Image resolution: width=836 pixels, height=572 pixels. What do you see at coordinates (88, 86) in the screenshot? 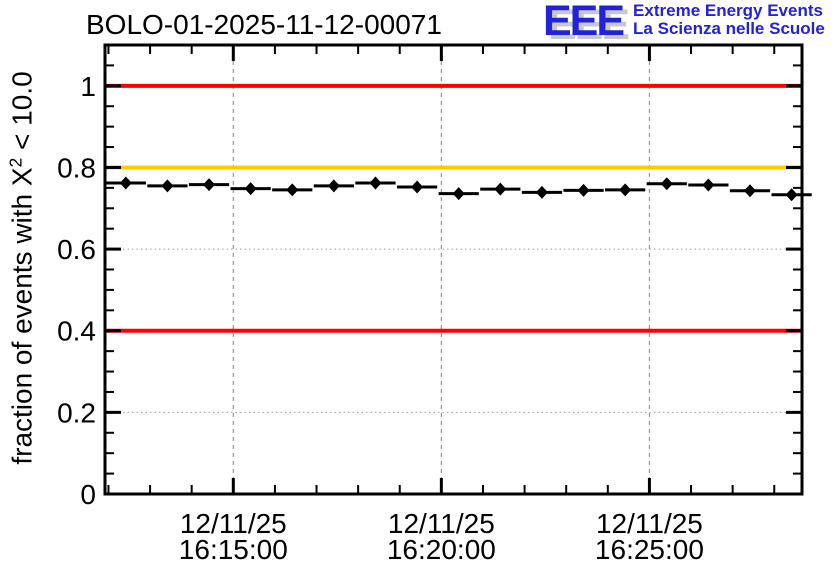
I see `y-tick-label: 1` at bounding box center [88, 86].